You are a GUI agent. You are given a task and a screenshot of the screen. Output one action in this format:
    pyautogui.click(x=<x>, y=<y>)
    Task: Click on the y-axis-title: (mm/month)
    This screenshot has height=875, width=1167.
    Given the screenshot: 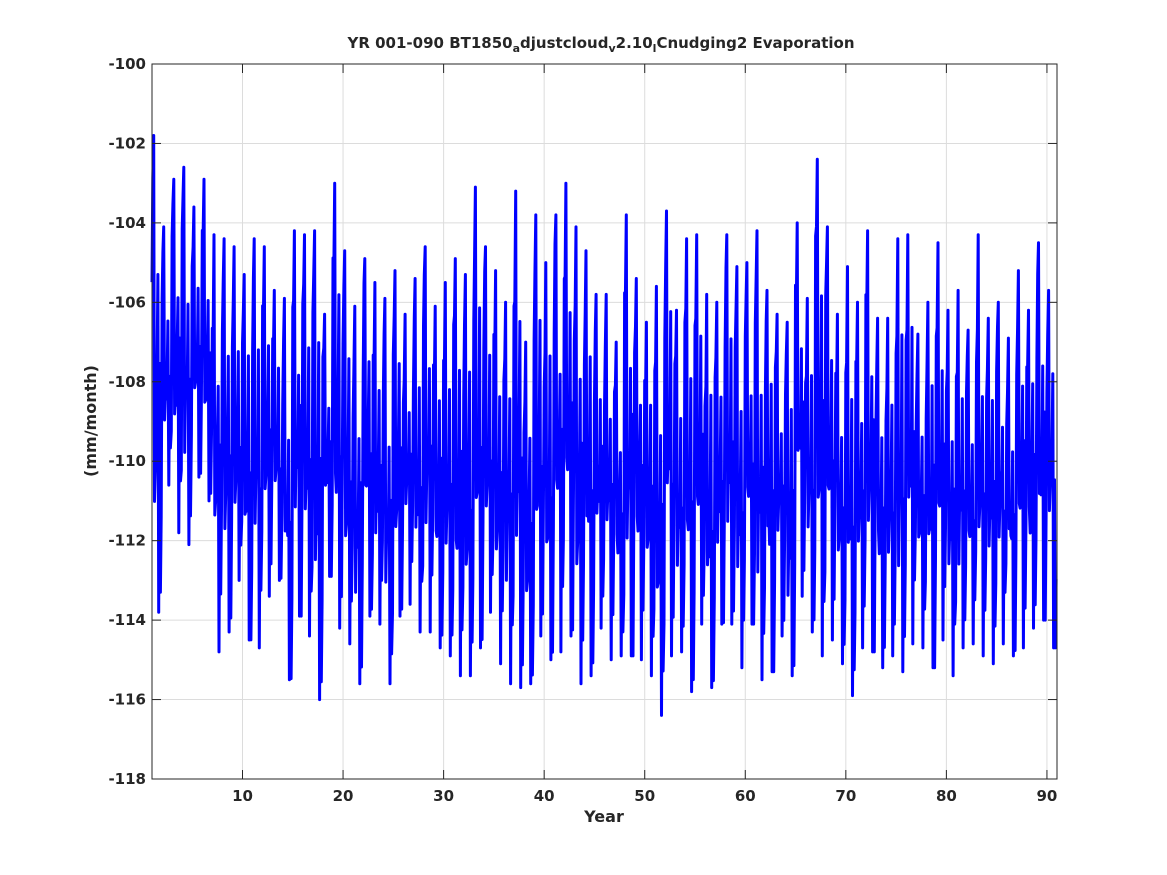 What is the action you would take?
    pyautogui.click(x=90, y=421)
    